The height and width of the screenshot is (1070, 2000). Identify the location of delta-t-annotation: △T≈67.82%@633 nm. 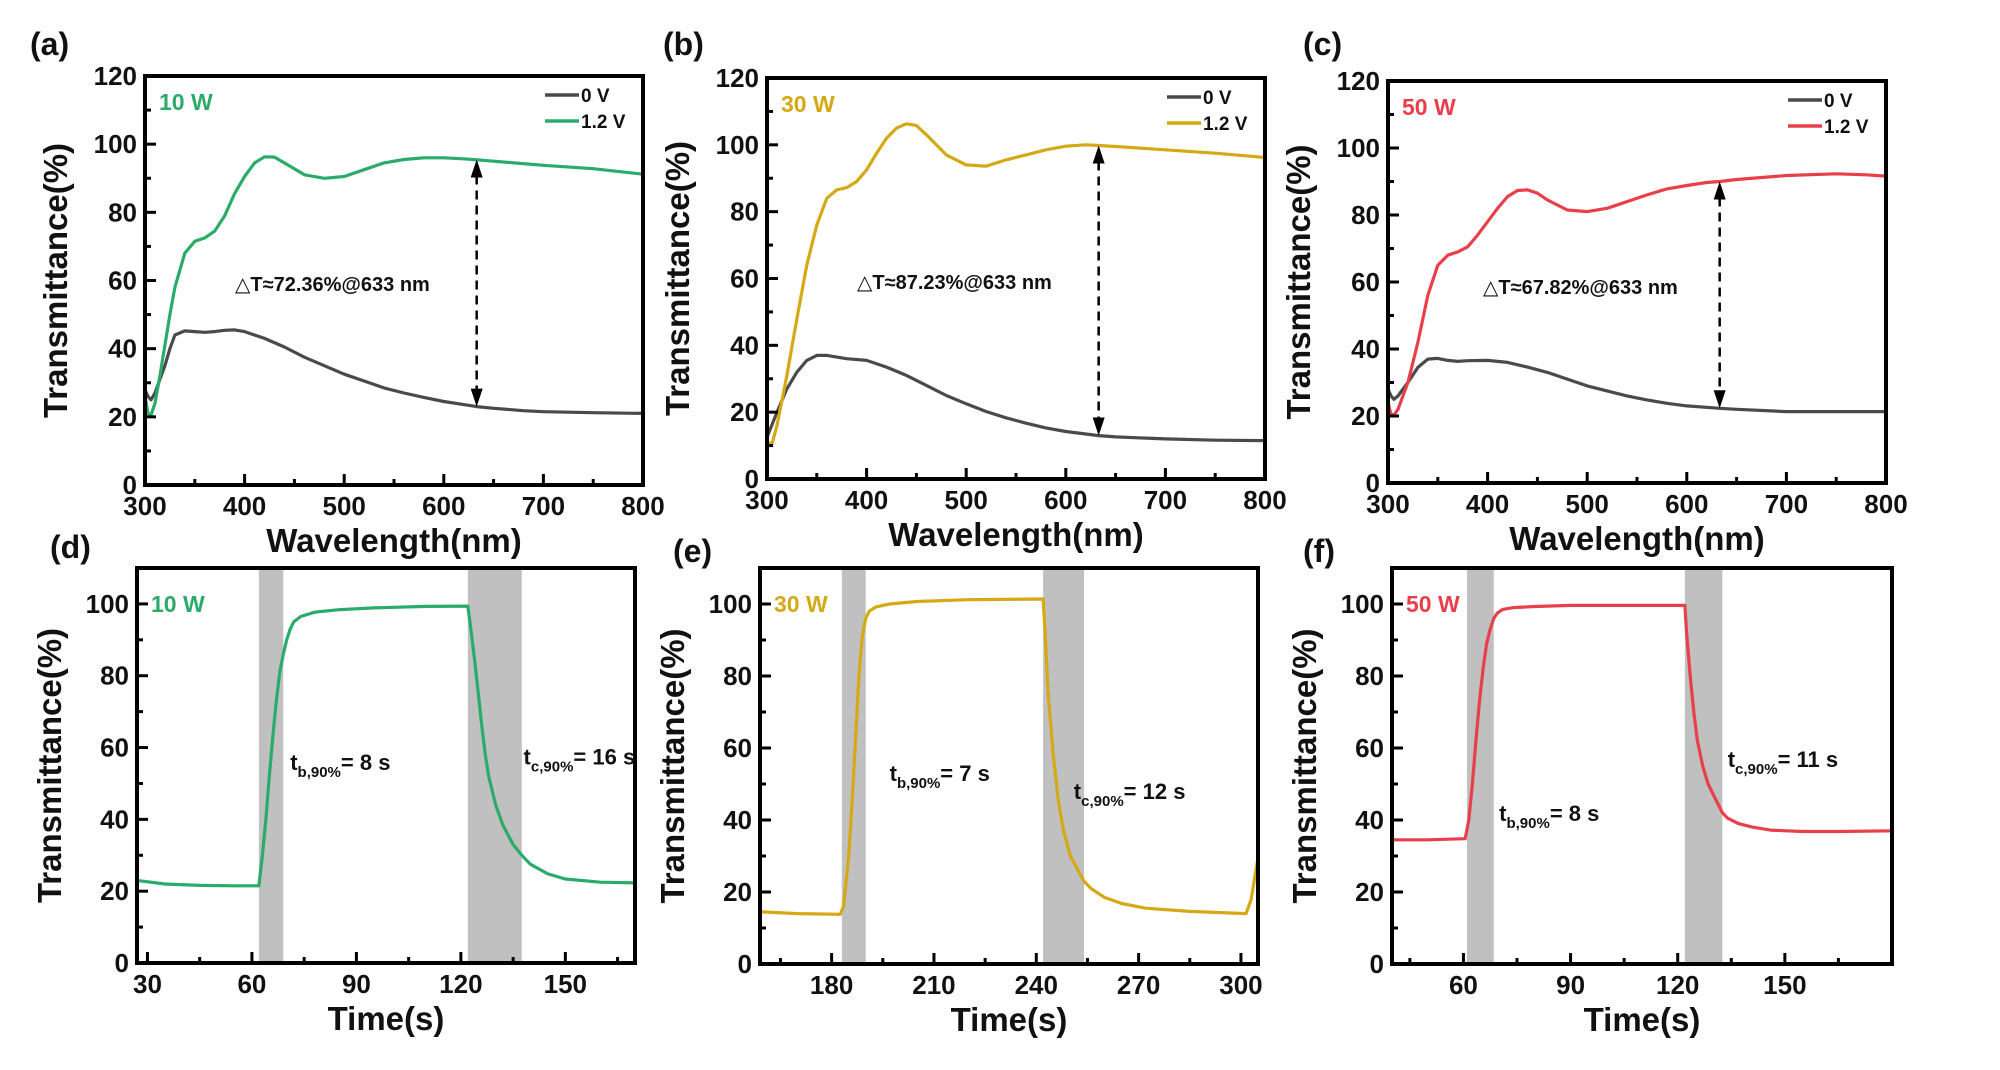
(1580, 288).